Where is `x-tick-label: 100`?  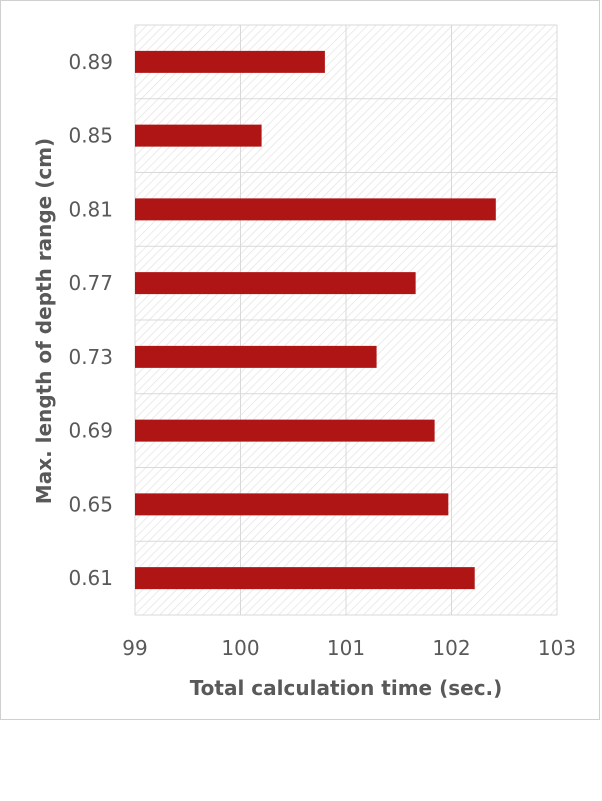
x-tick-label: 100 is located at coordinates (240, 648).